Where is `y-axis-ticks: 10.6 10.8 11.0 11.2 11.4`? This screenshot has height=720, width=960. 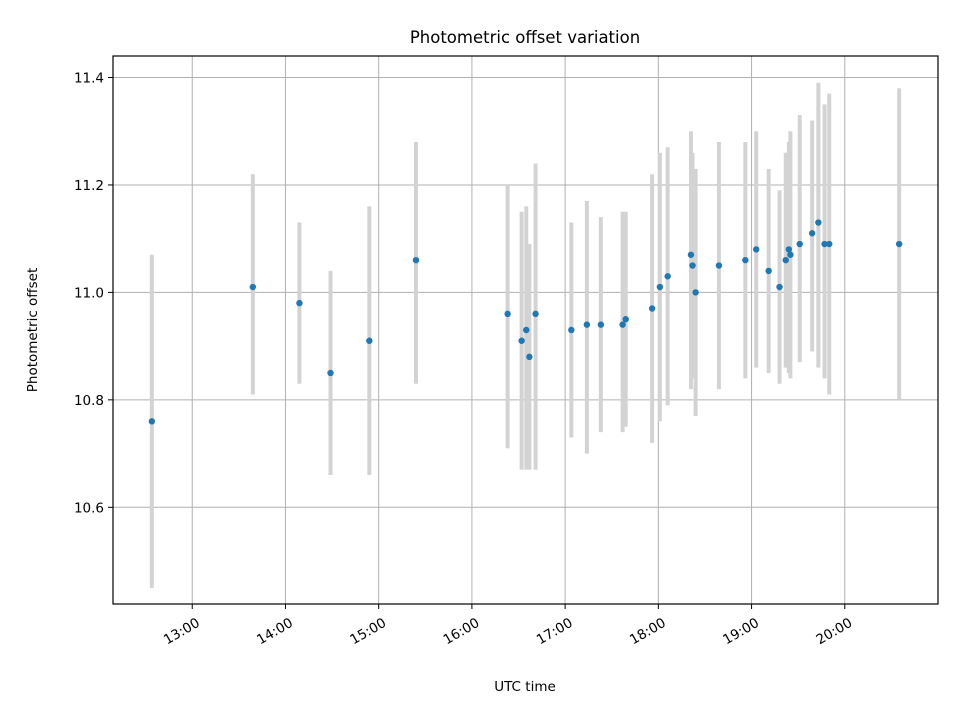
y-axis-ticks: 10.6 10.8 11.0 11.2 11.4 is located at coordinates (93, 293).